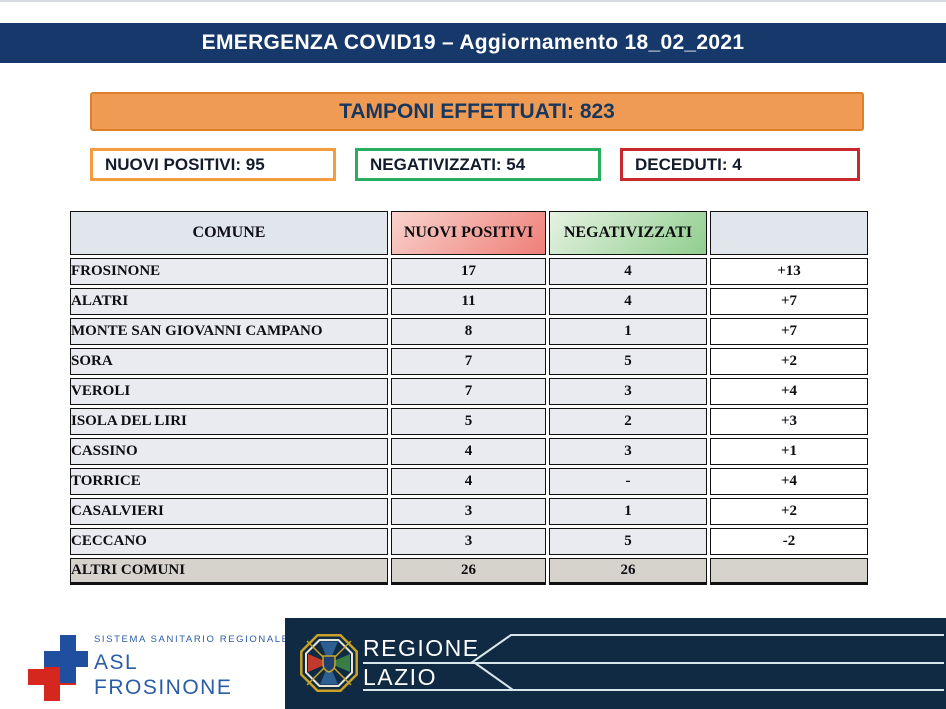  What do you see at coordinates (229, 391) in the screenshot?
I see `comune-cell: VEROLI` at bounding box center [229, 391].